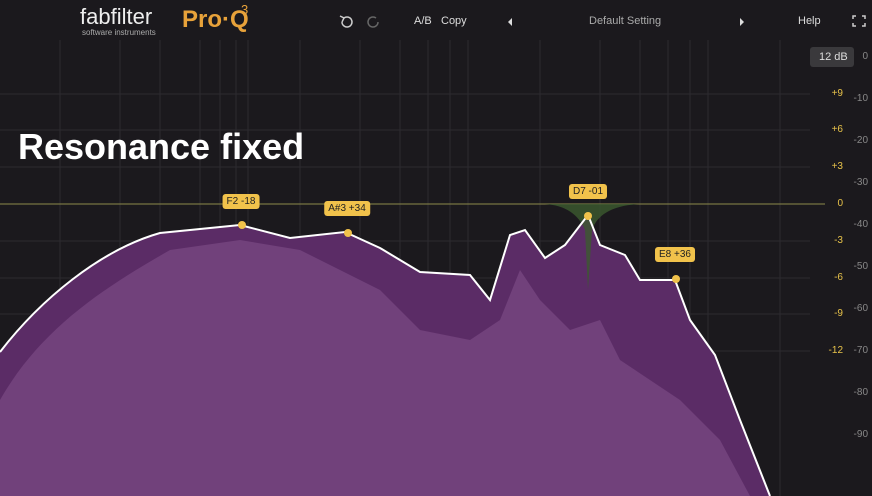 The height and width of the screenshot is (496, 872). Describe the element at coordinates (116, 16) in the screenshot. I see `brand: fabfilter` at that location.